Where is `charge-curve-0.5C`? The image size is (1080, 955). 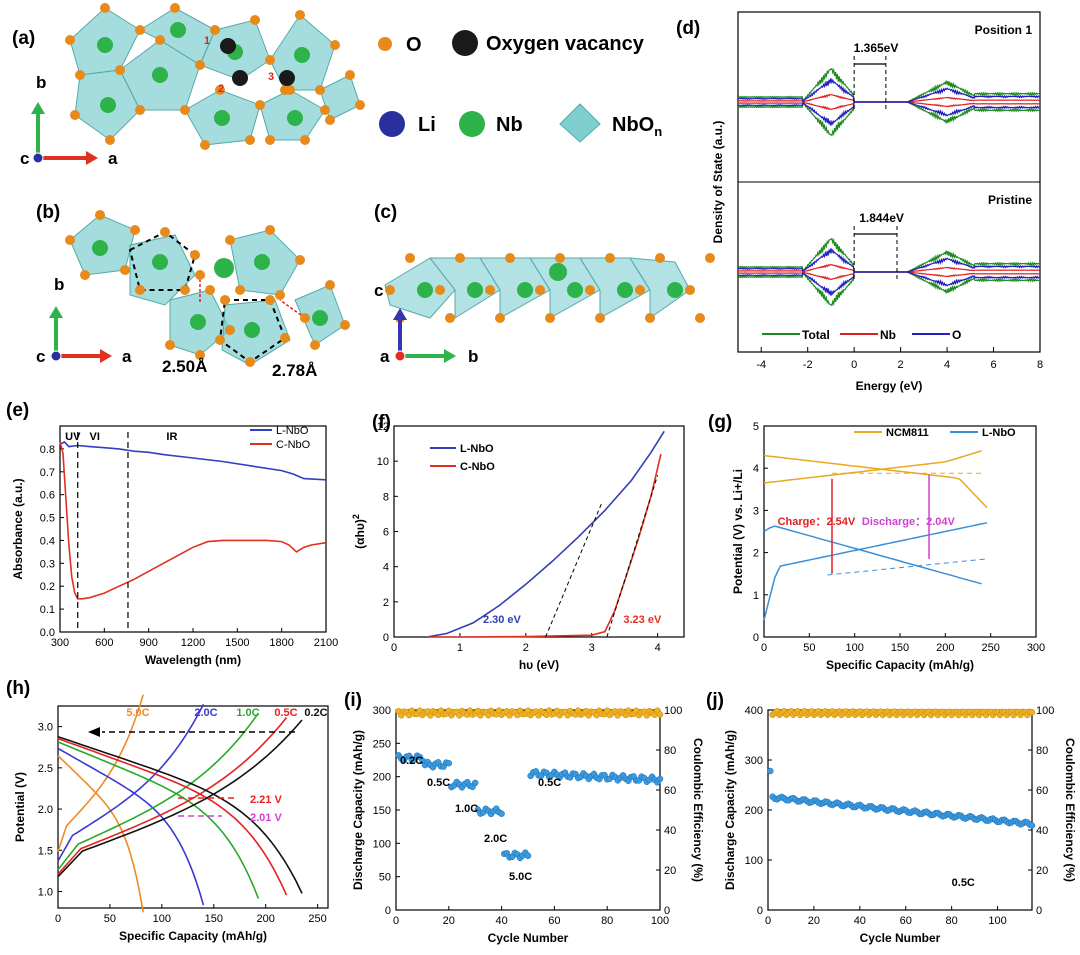 charge-curve-0.5C is located at coordinates (172, 795).